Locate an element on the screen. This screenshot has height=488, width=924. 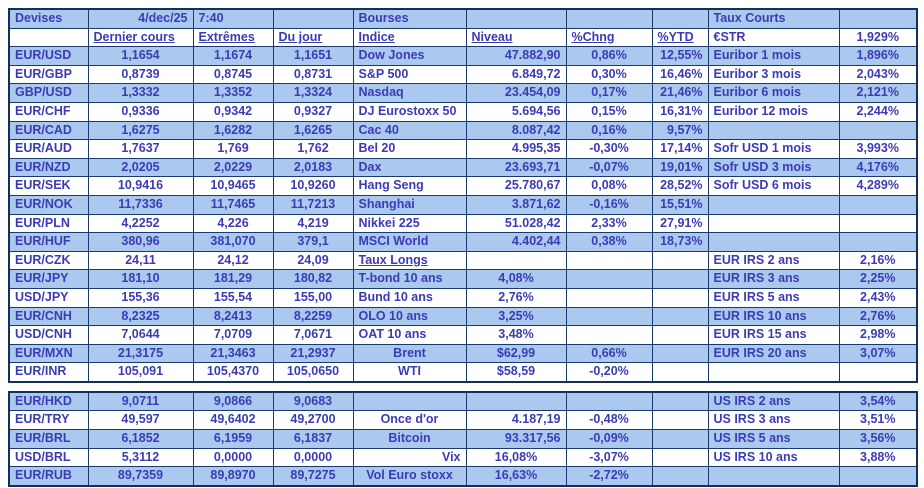
index-level: 3,25% is located at coordinates (516, 316).